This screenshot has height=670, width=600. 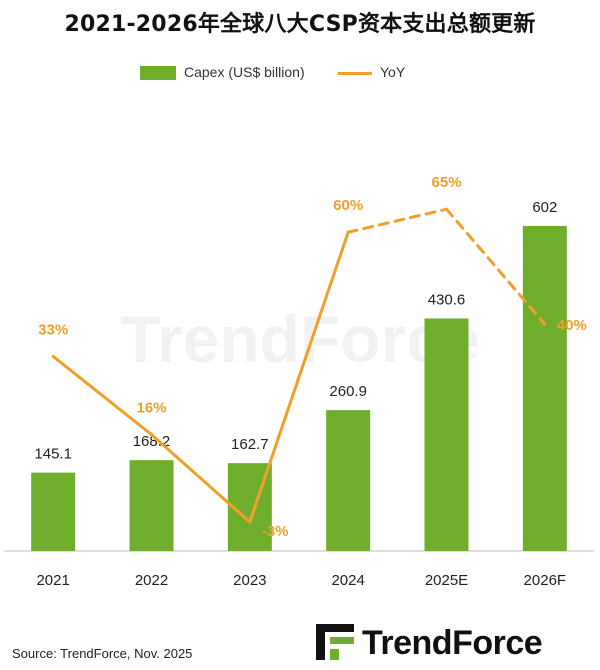 I want to click on x-tick-label: 2026F, so click(x=545, y=580).